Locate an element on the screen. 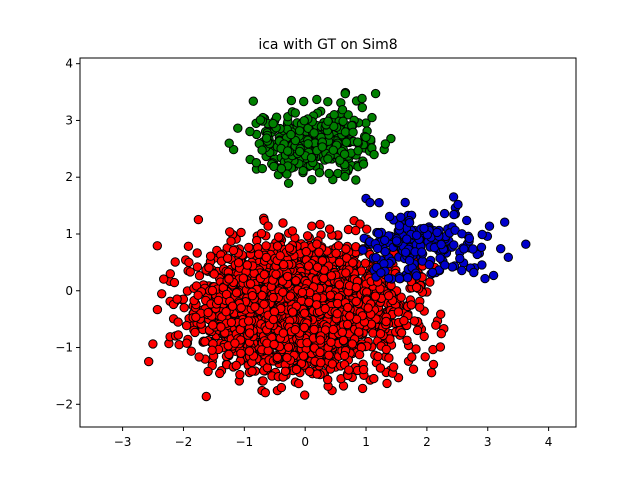 The width and height of the screenshot is (640, 480). y-tick-label: 2 is located at coordinates (69, 177).